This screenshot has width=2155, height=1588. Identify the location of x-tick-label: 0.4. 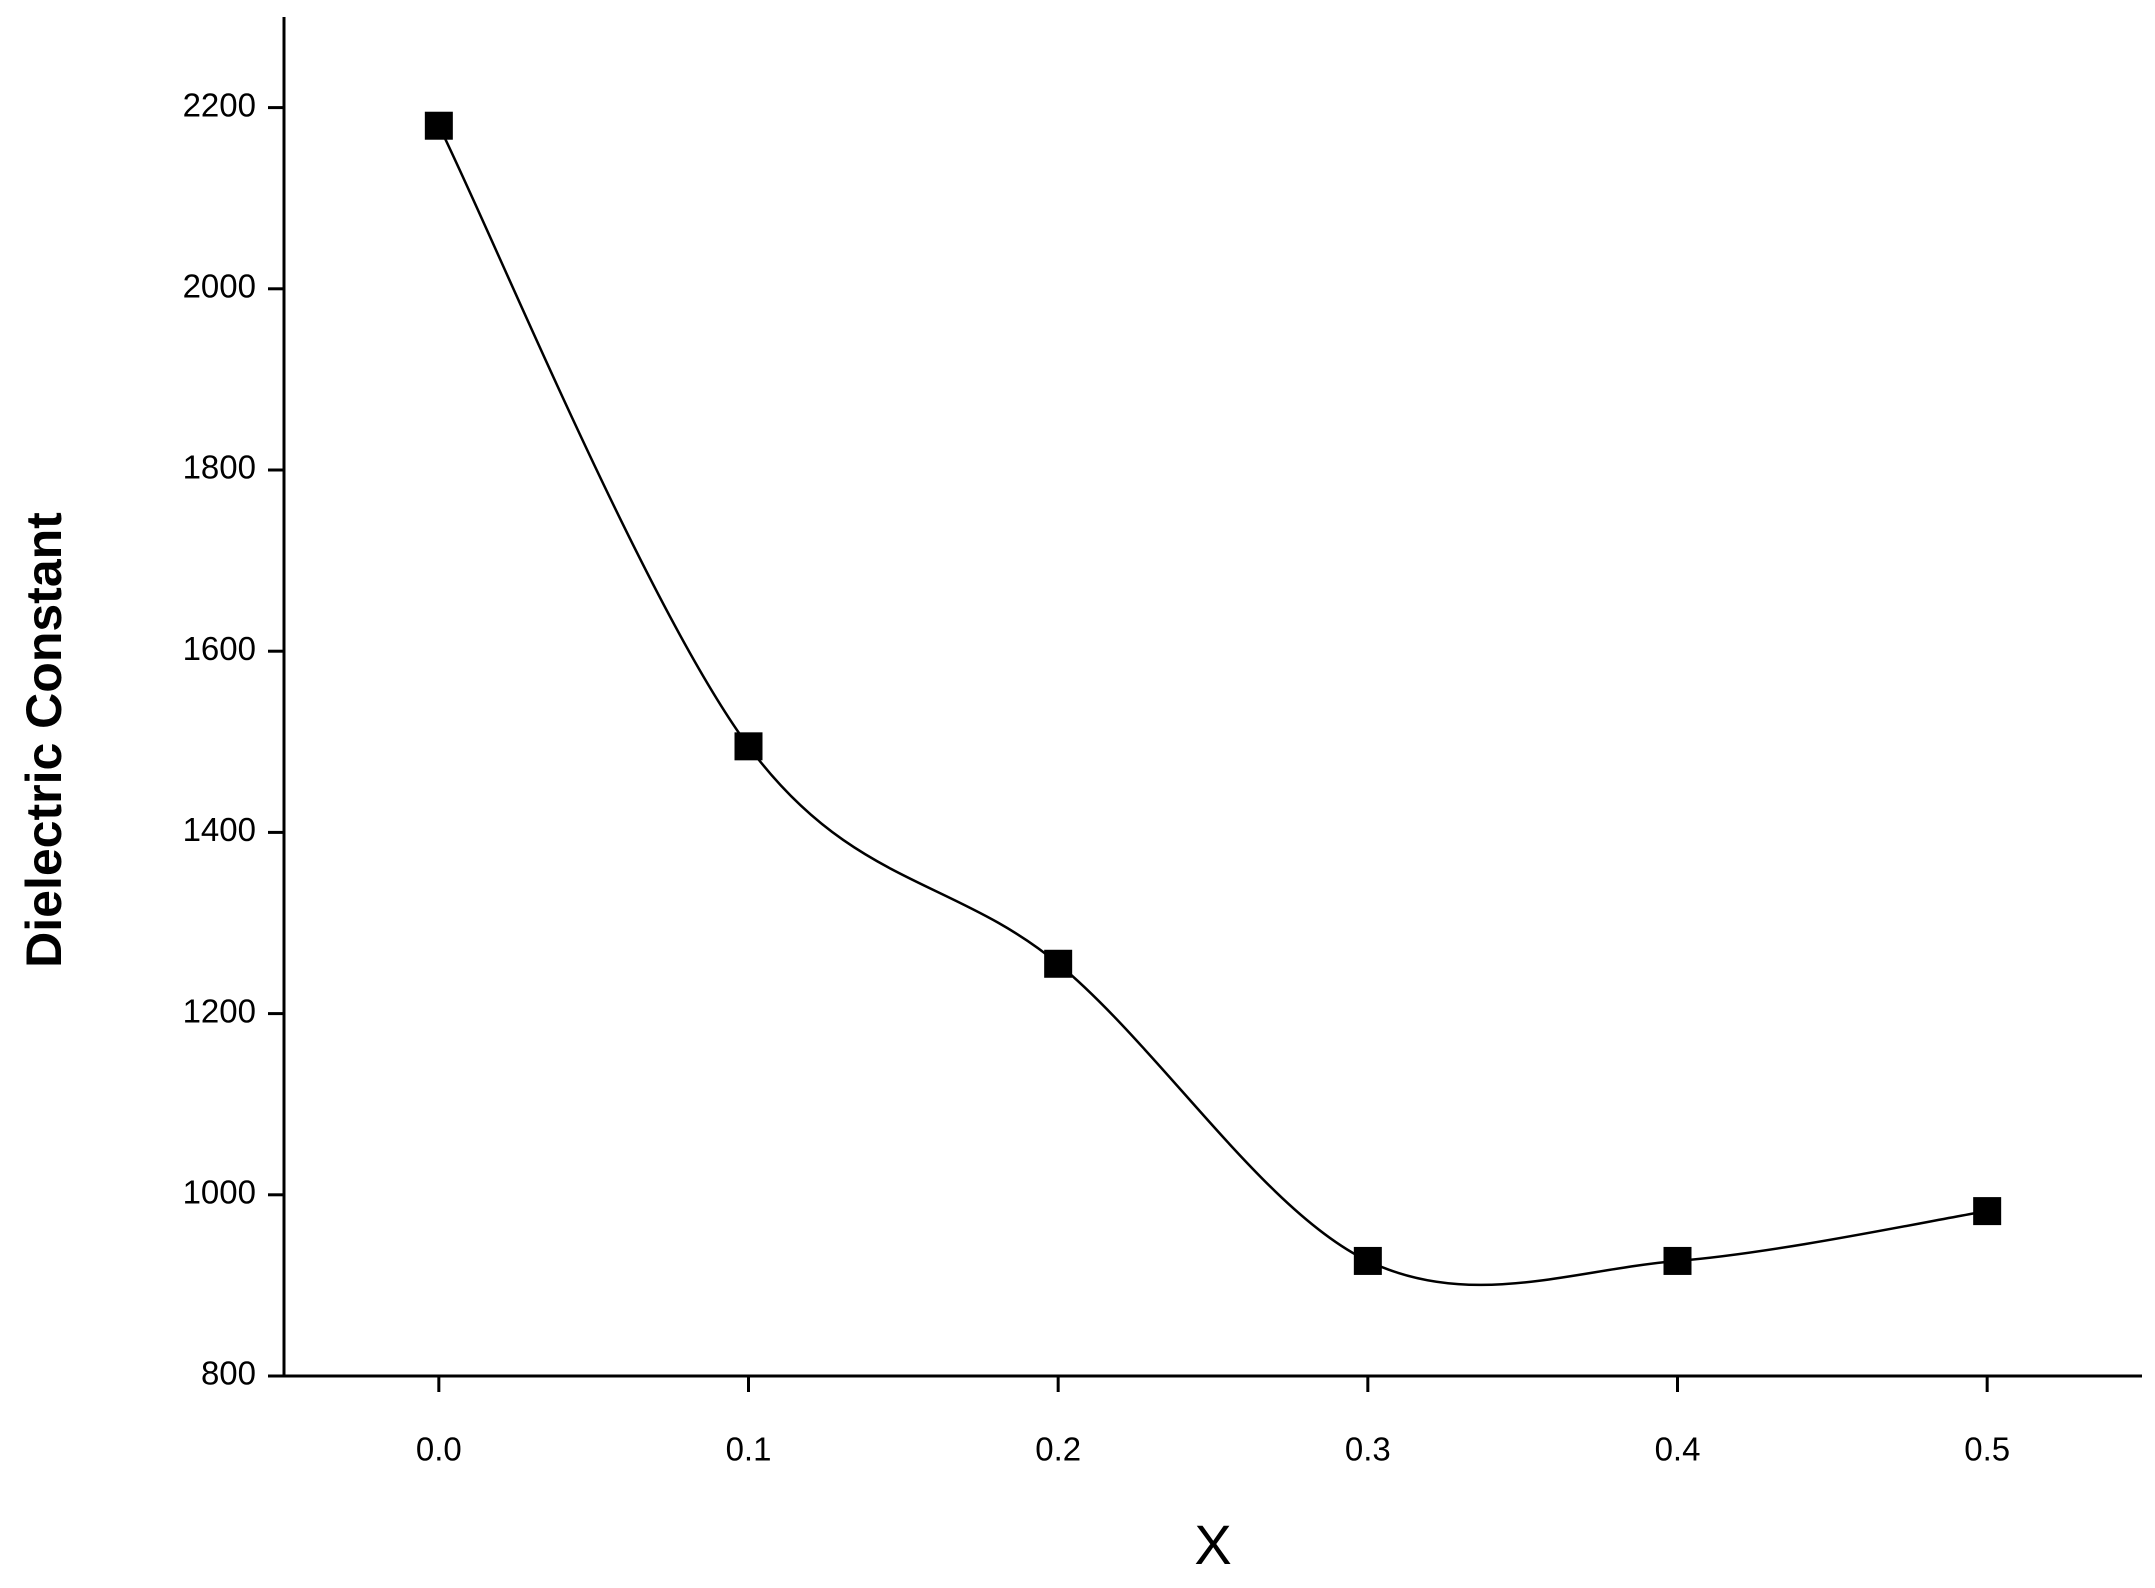
(1678, 1449).